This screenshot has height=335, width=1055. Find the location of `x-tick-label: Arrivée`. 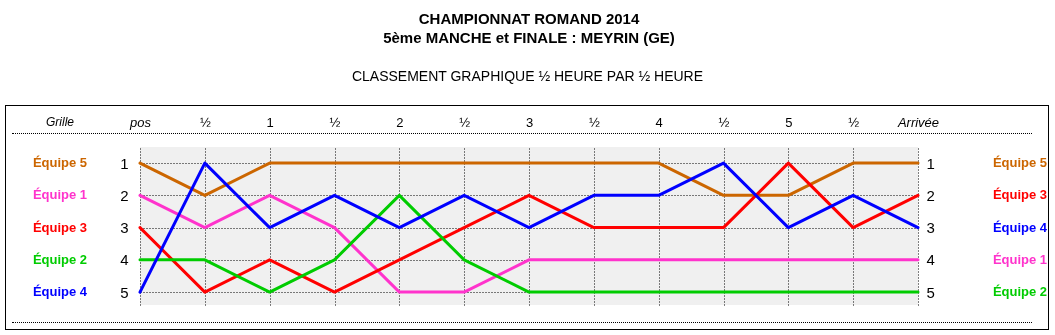

x-tick-label: Arrivée is located at coordinates (918, 122).